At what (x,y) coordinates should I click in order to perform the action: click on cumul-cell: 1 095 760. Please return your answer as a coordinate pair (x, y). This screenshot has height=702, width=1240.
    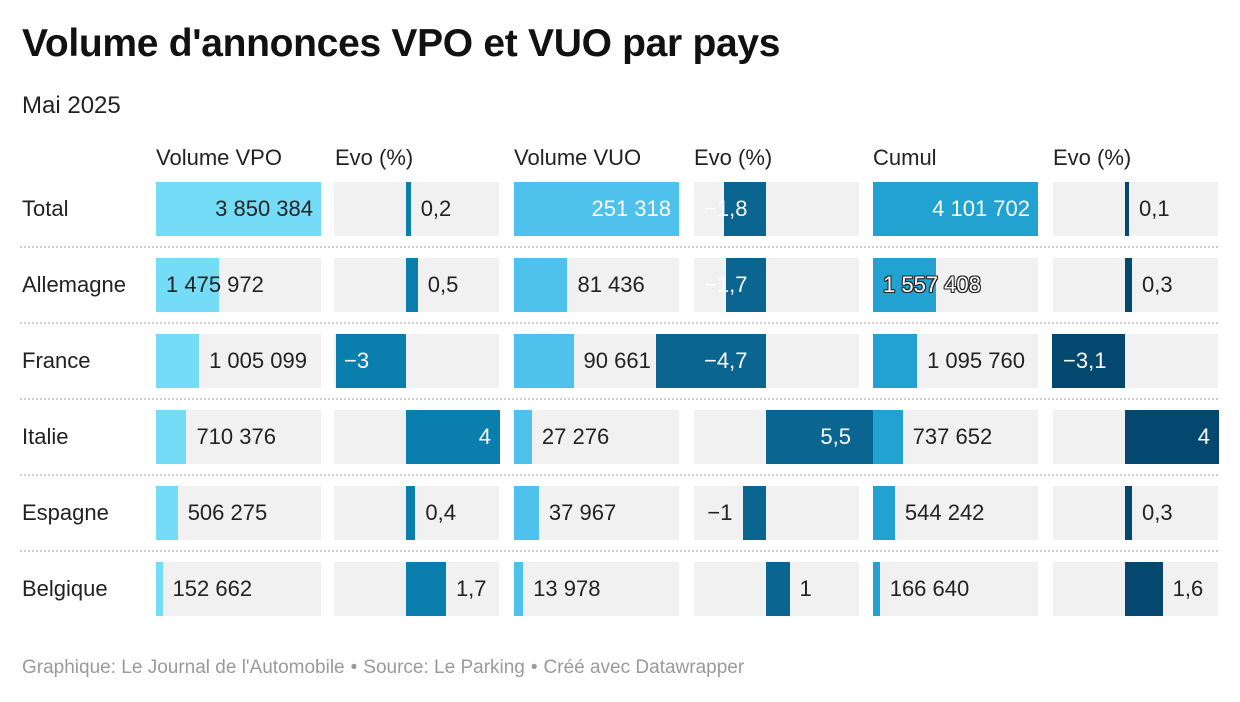
    Looking at the image, I should click on (955, 361).